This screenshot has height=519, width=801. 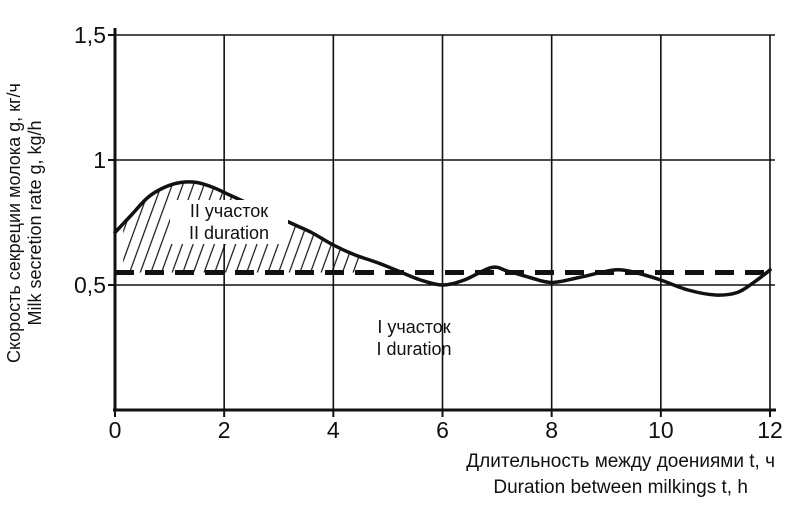 I want to click on x-tick-label-6: 6, so click(x=442, y=430).